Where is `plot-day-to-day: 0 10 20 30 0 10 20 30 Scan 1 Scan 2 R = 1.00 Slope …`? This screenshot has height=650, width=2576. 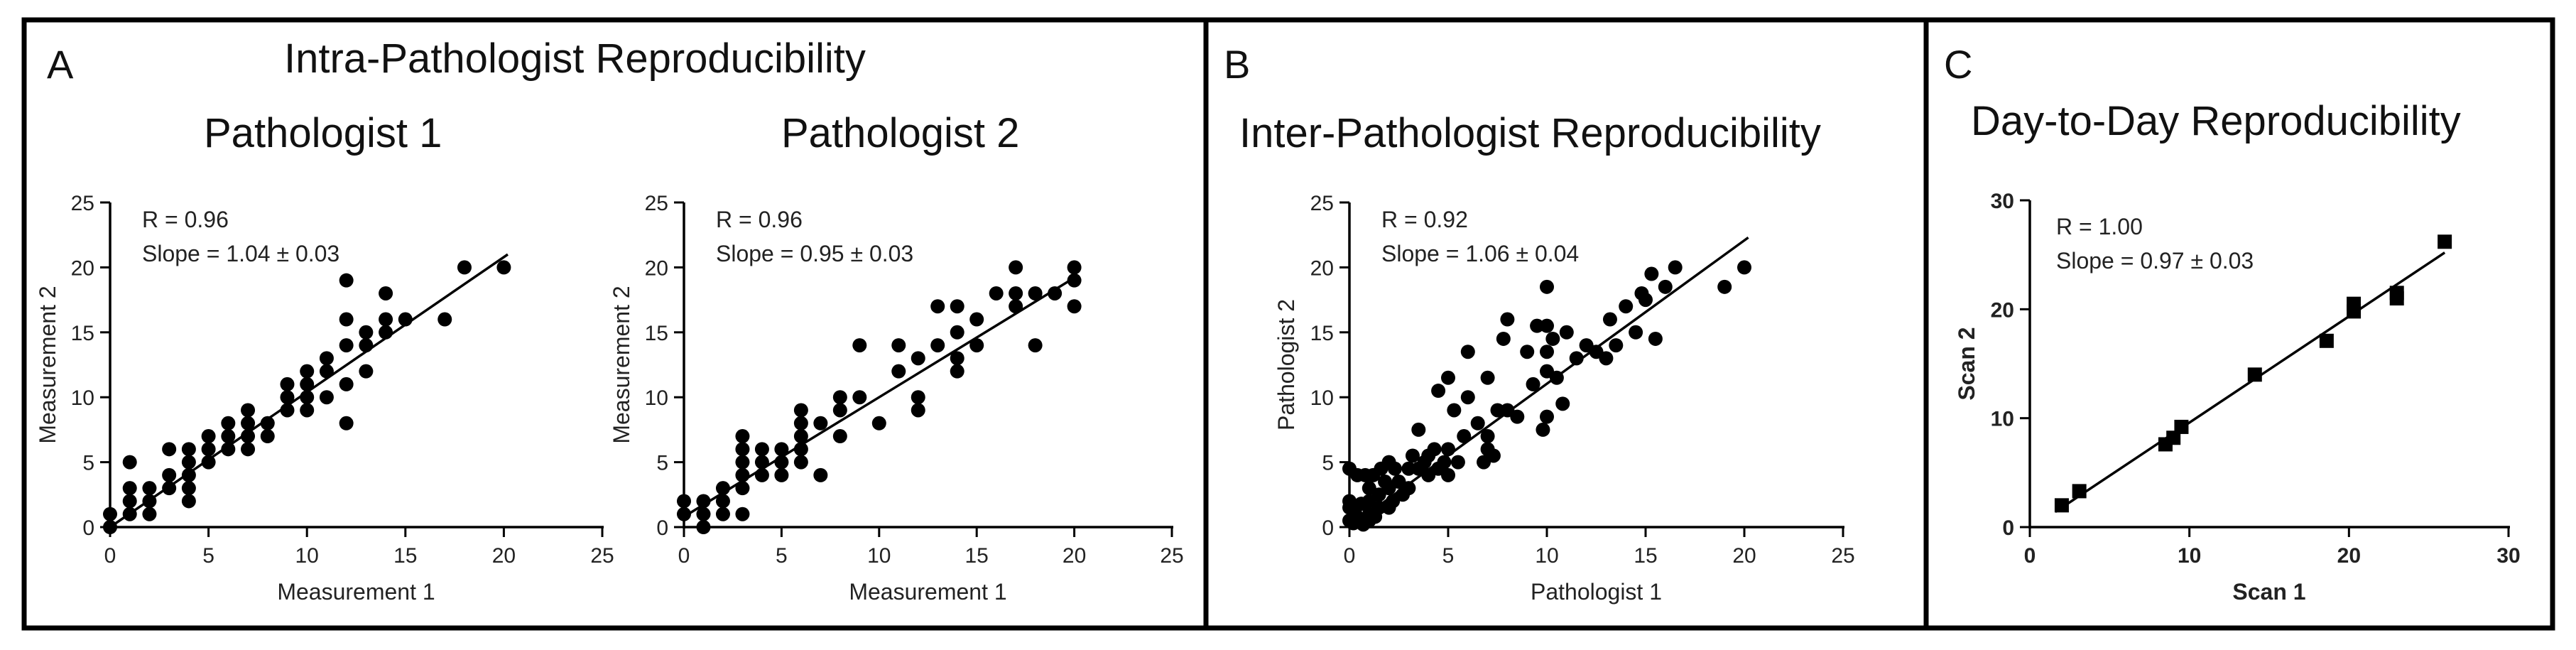 plot-day-to-day: 0 10 20 30 0 10 20 30 Scan 1 Scan 2 R = 1.00 Slope … is located at coordinates (2238, 398).